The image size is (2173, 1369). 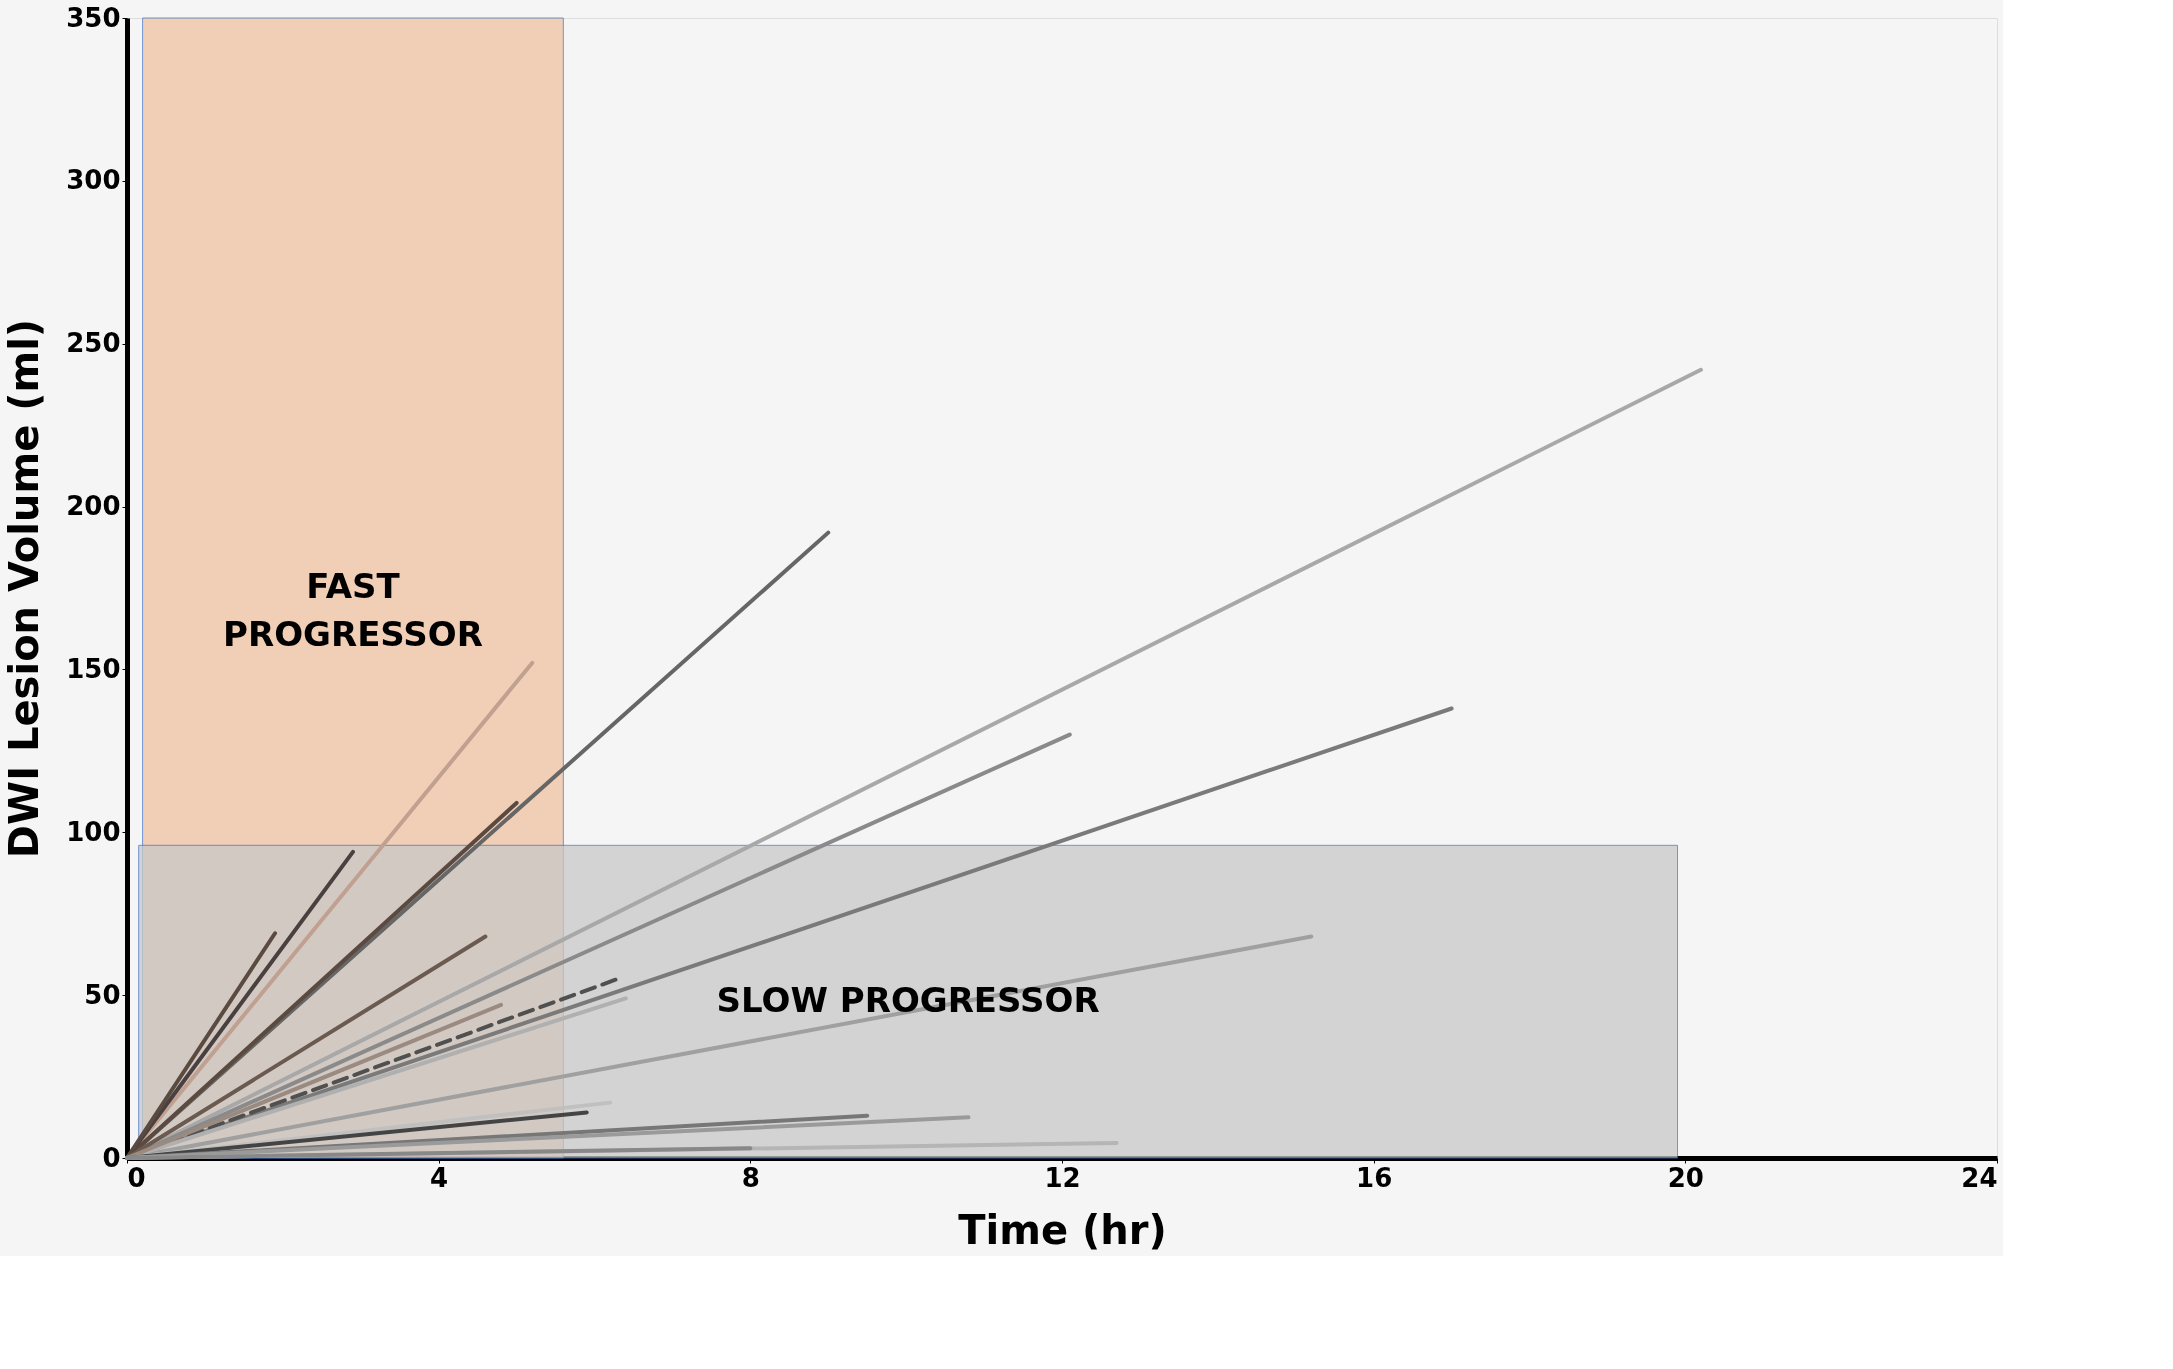 What do you see at coordinates (1979, 1177) in the screenshot?
I see `x-tick-label: 24` at bounding box center [1979, 1177].